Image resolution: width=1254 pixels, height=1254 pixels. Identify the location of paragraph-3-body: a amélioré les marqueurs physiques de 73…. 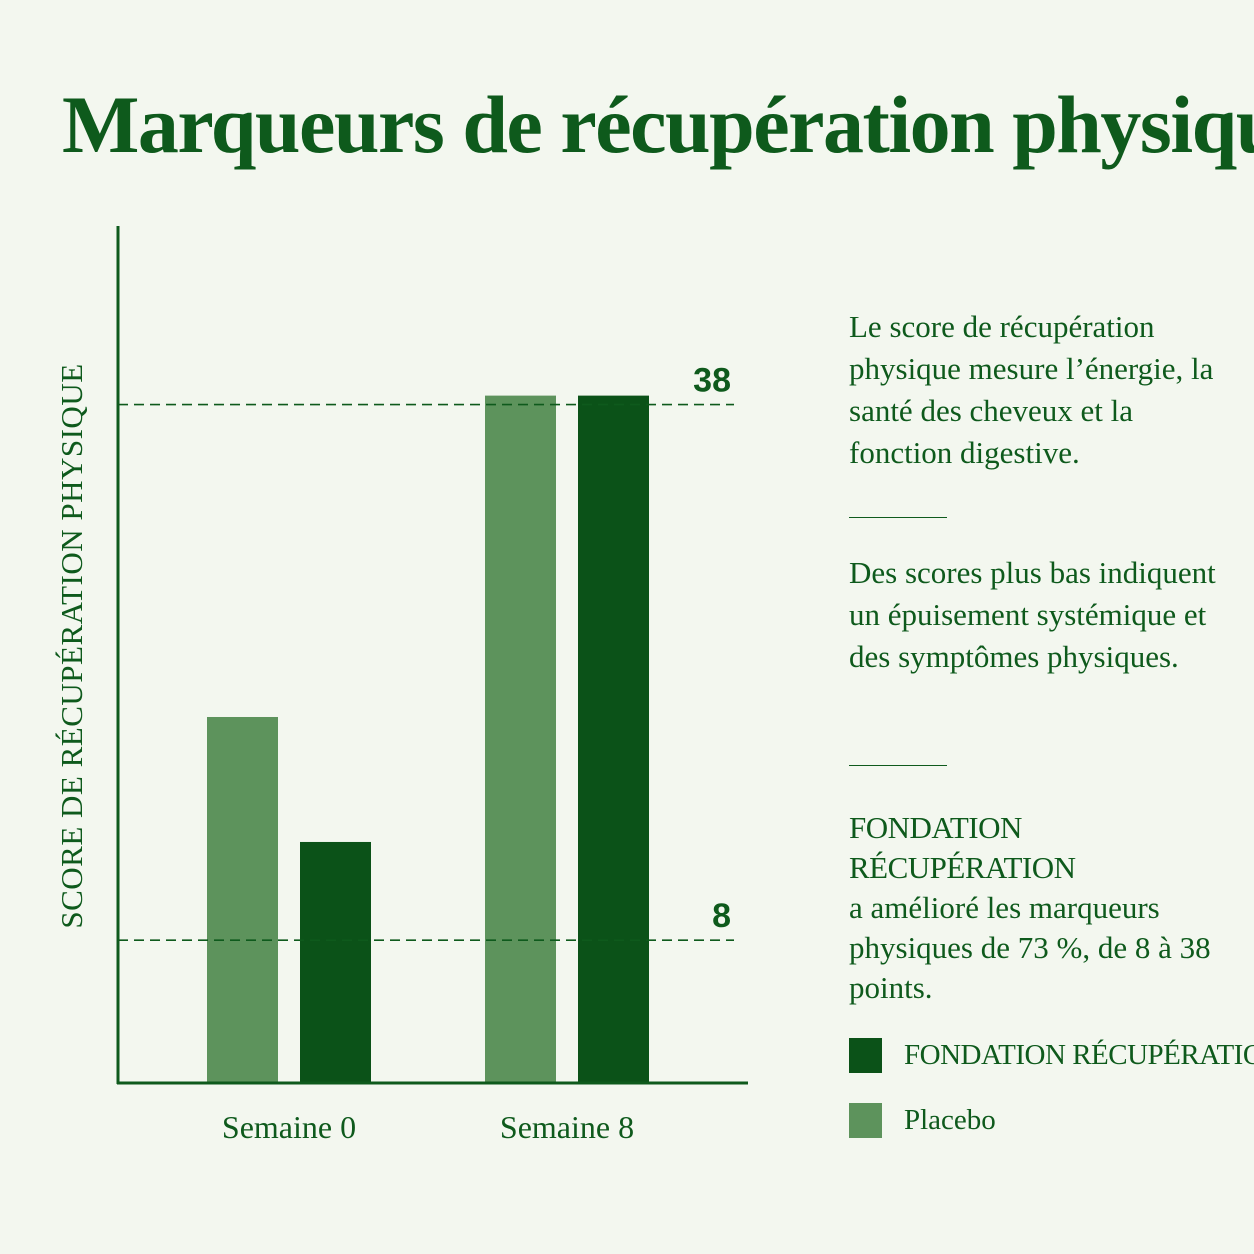
(1030, 947).